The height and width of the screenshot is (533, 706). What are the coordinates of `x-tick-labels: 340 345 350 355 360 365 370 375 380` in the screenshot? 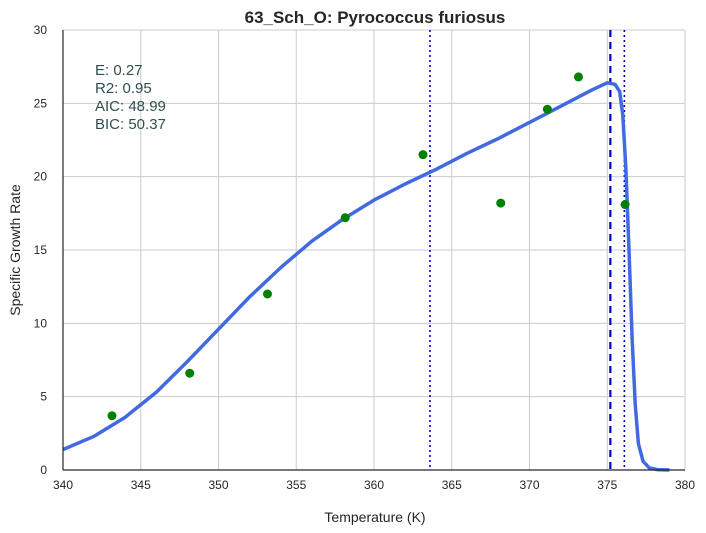 It's located at (374, 485).